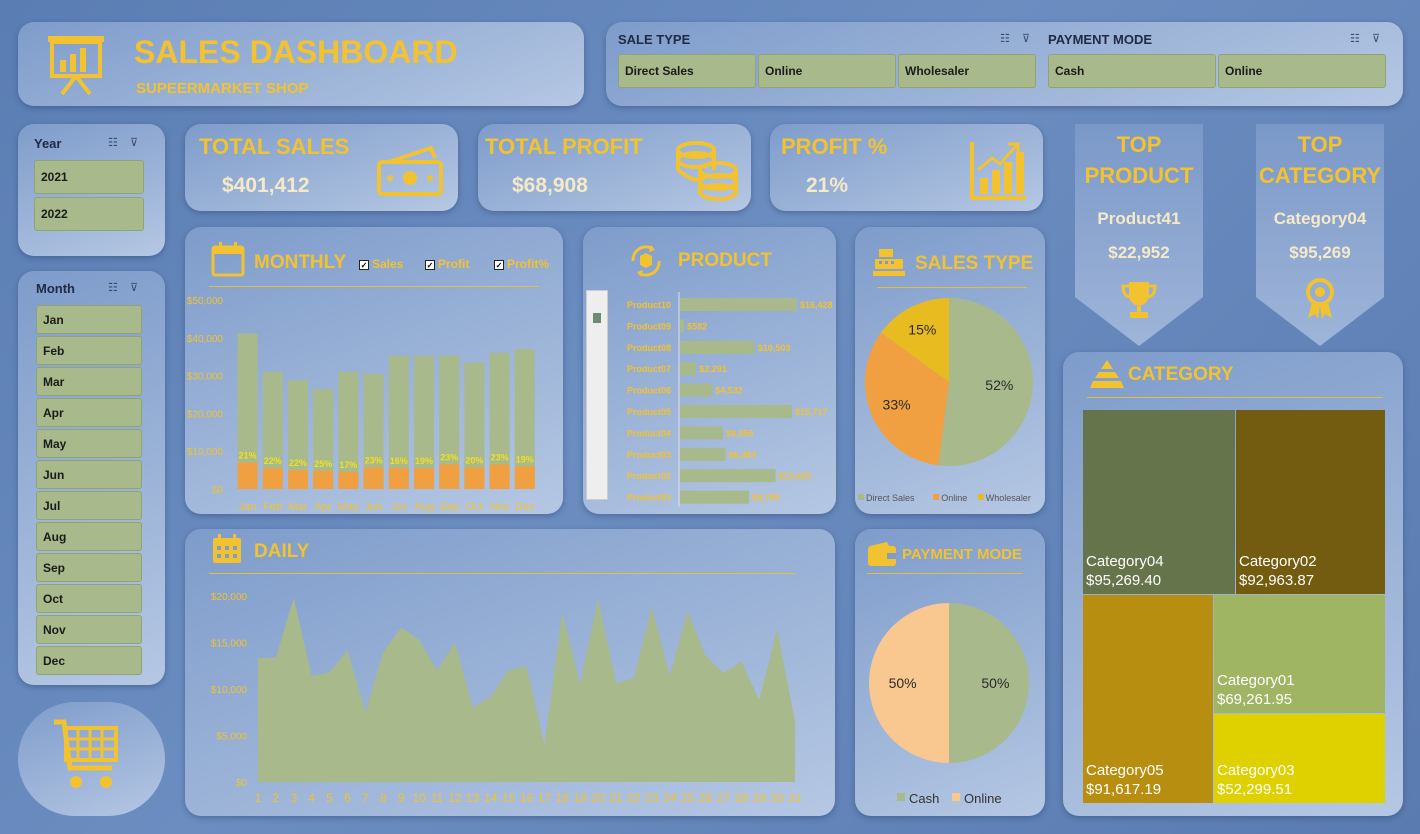  What do you see at coordinates (272, 507) in the screenshot?
I see `x-tick-label: Feb` at bounding box center [272, 507].